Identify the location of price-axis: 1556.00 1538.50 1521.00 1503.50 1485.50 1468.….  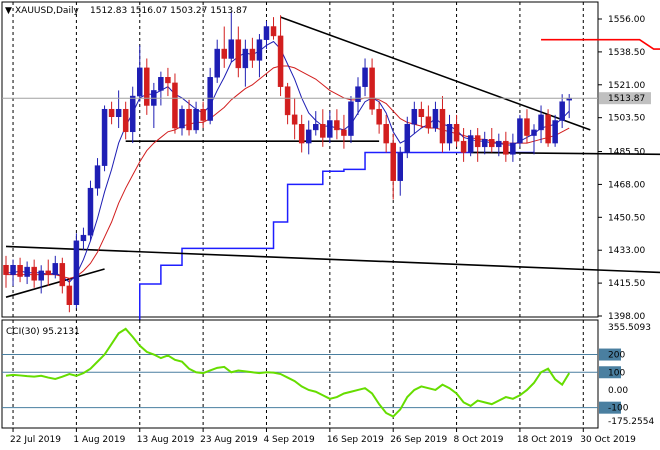
(621, 168).